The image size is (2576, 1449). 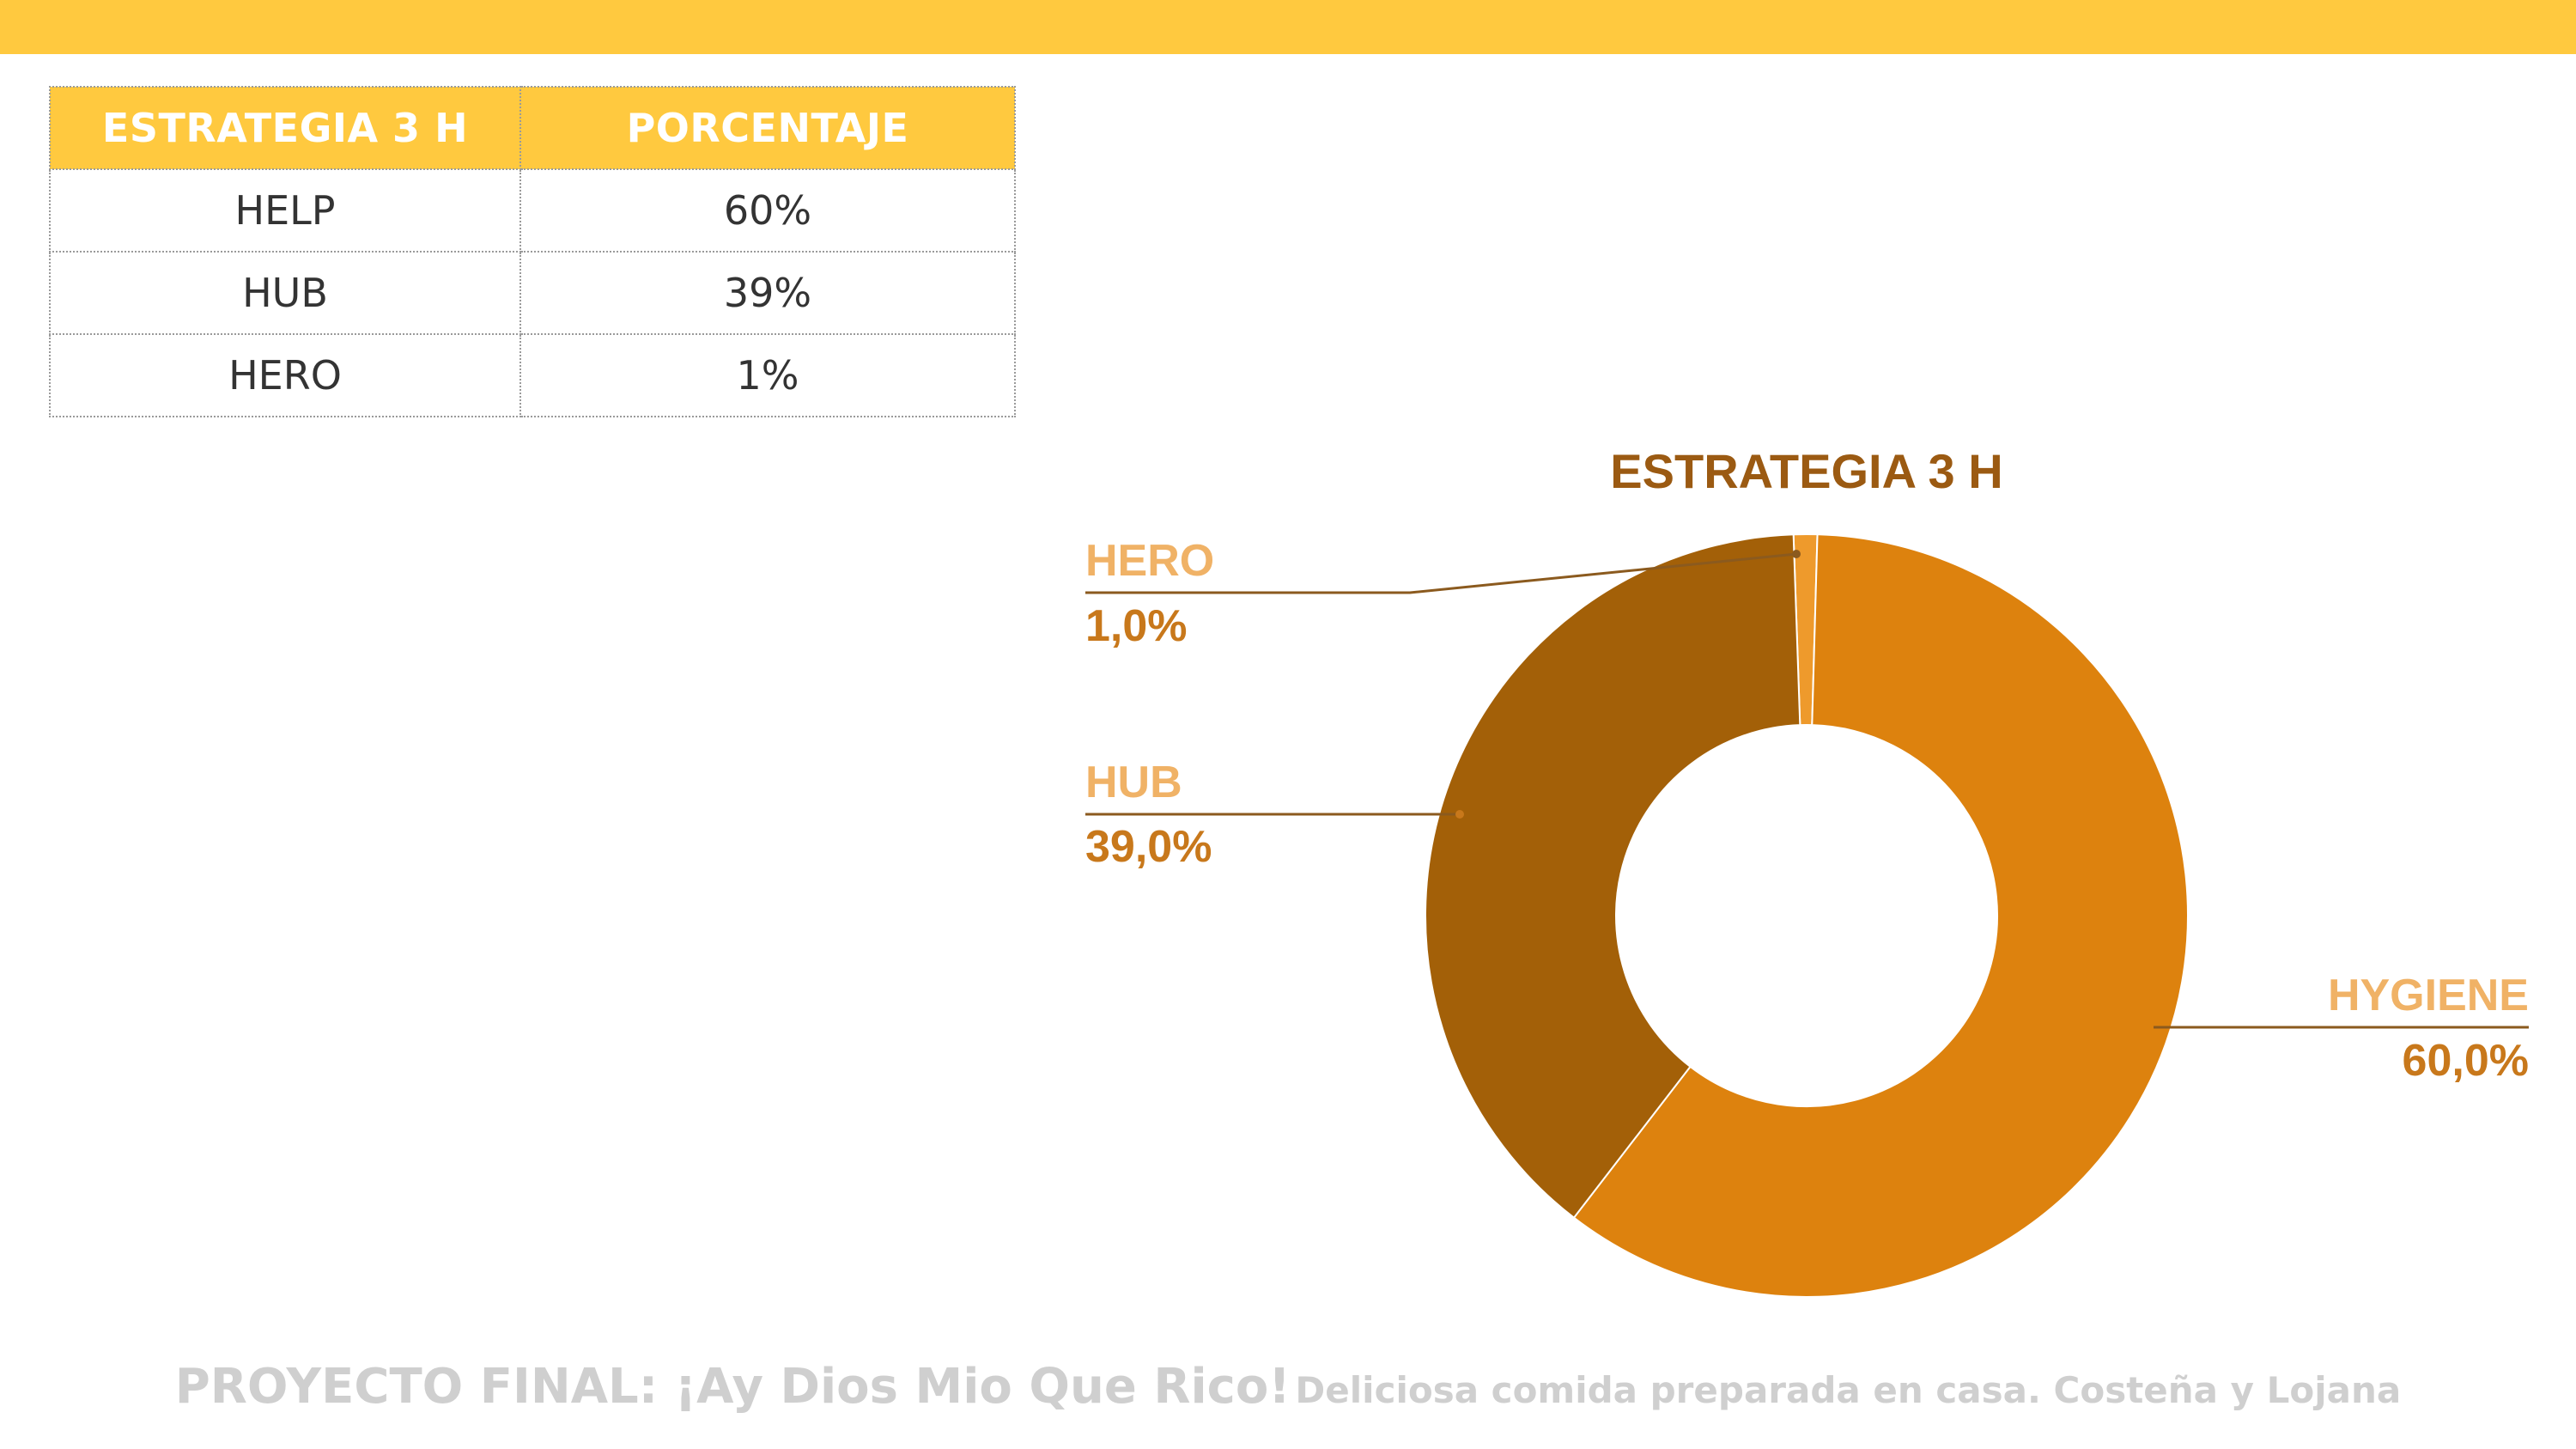 What do you see at coordinates (1880, 915) in the screenshot?
I see `donut-slice-hygiene` at bounding box center [1880, 915].